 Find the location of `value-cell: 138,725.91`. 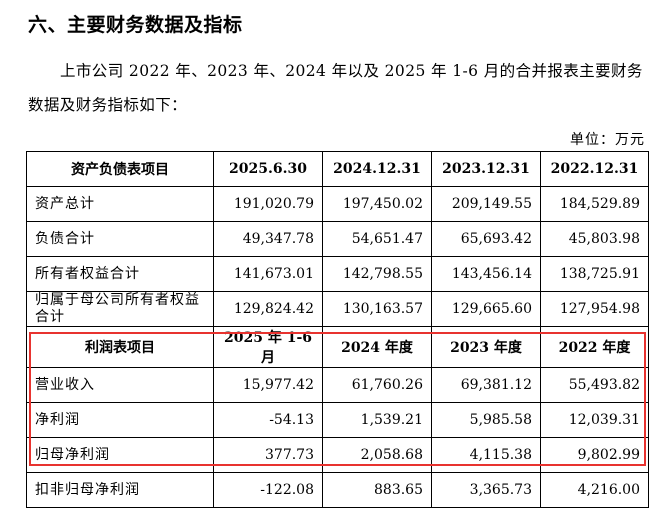

value-cell: 138,725.91 is located at coordinates (594, 274).